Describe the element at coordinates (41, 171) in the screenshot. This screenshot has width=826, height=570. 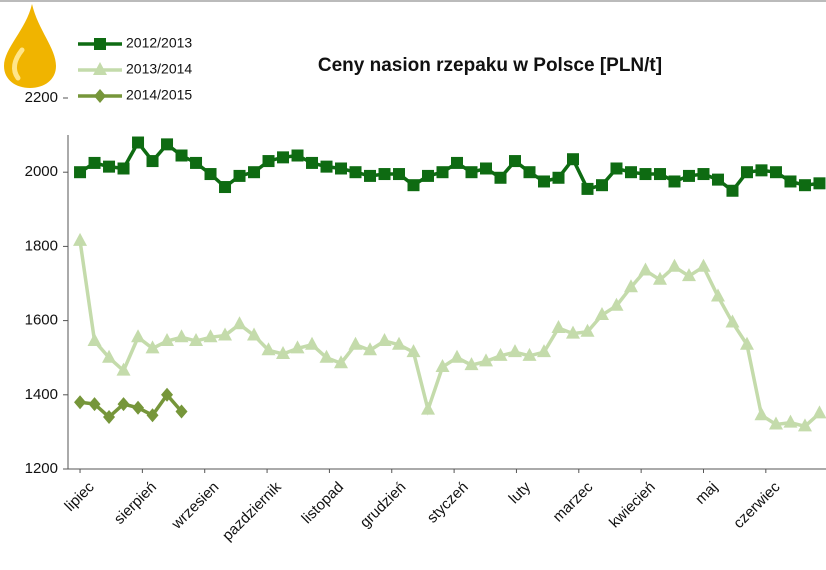
I see `y-tick-label: 2000` at that location.